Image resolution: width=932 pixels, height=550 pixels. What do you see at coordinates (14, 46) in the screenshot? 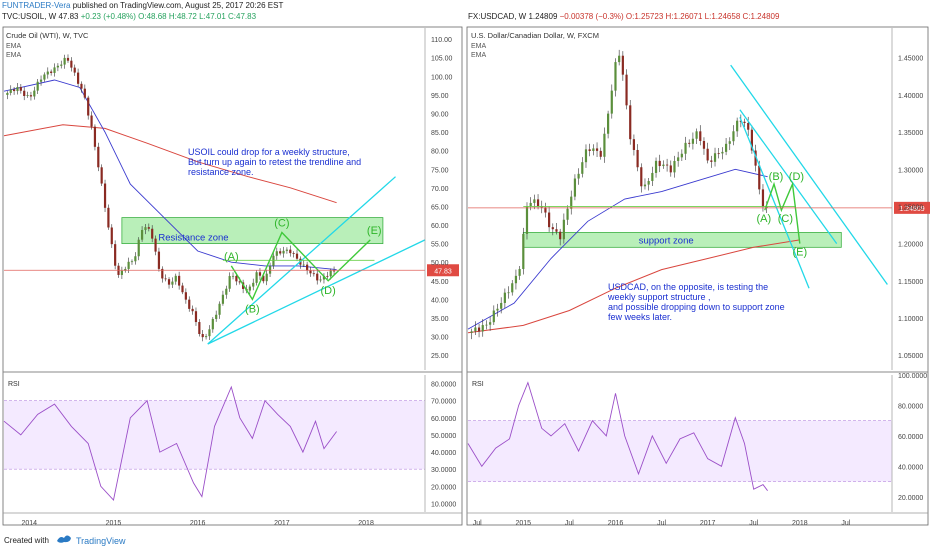
I see `left-indicator-ema-1: EMA` at bounding box center [14, 46].